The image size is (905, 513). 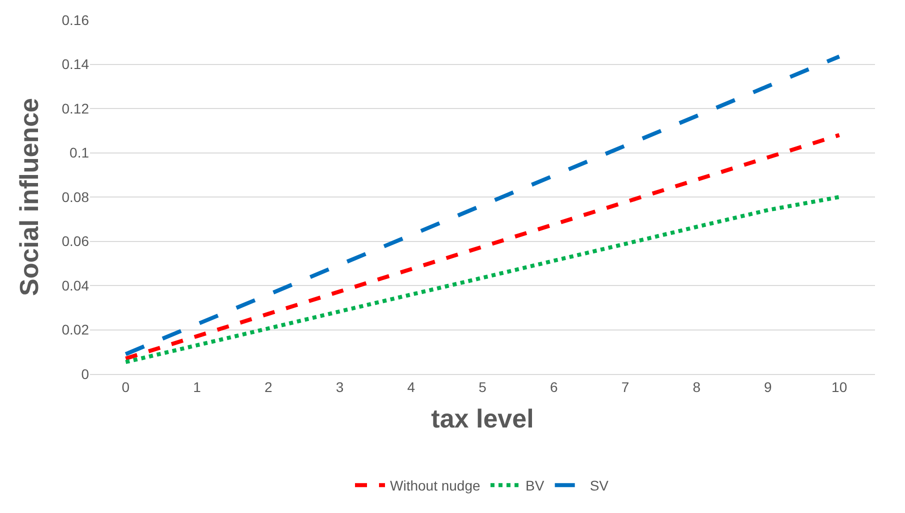 I want to click on legend-label: SV, so click(x=600, y=486).